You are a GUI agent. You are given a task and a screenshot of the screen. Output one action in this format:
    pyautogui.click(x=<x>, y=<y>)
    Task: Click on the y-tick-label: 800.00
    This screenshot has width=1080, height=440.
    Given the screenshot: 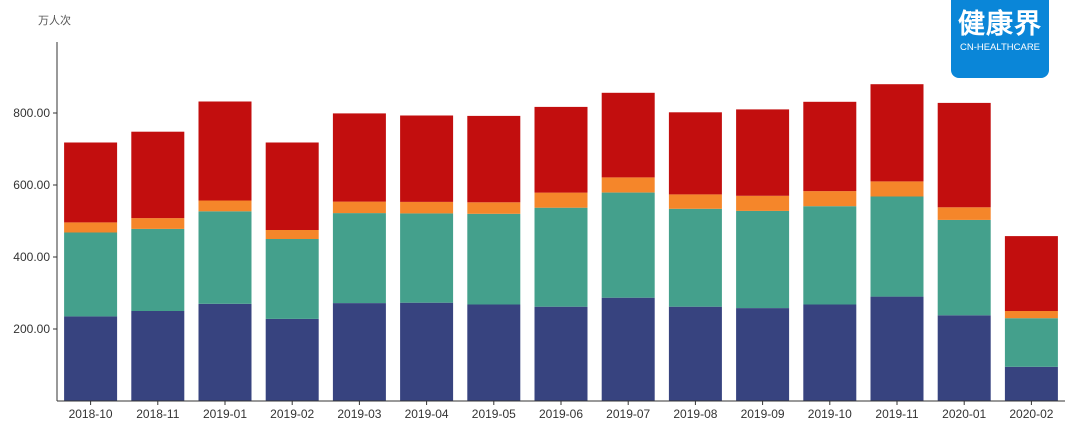 What is the action you would take?
    pyautogui.click(x=31, y=113)
    